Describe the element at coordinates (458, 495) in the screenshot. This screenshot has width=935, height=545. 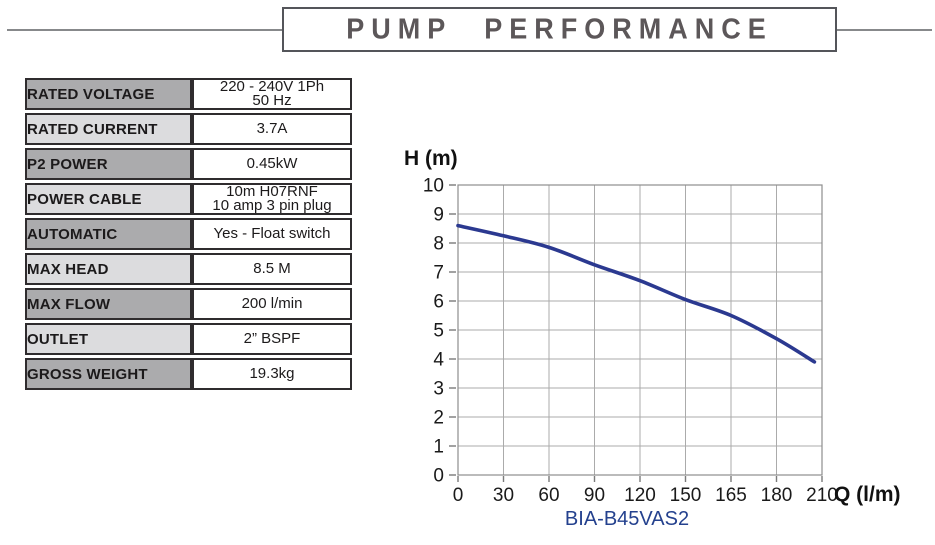
I see `x-tick-label: 0` at that location.